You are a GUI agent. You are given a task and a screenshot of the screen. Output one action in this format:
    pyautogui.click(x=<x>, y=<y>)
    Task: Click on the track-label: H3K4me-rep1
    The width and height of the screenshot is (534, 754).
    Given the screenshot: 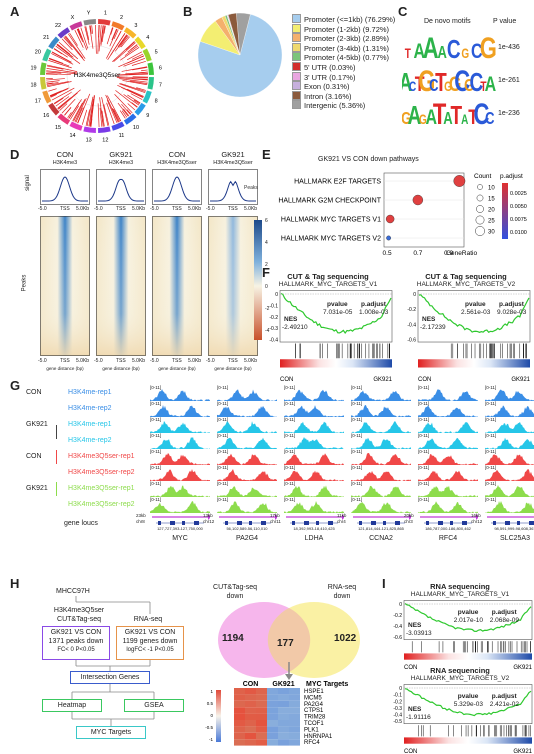 What is the action you would take?
    pyautogui.click(x=90, y=392)
    